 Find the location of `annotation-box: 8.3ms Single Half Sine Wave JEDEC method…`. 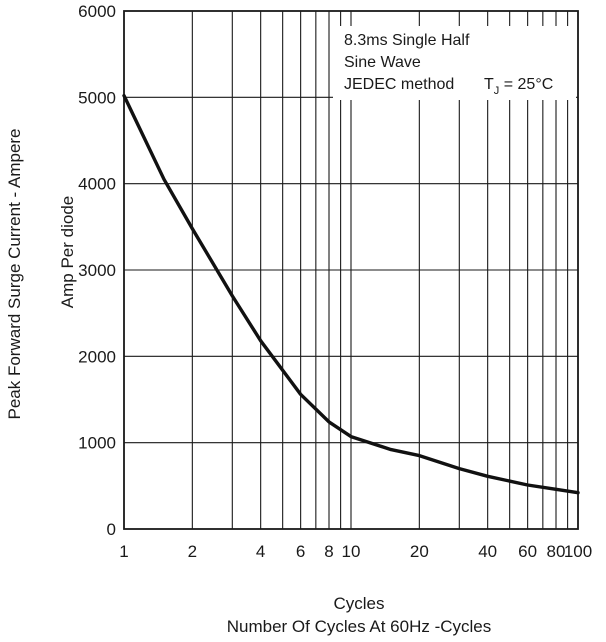

annotation-box: 8.3ms Single Half Sine Wave JEDEC method… is located at coordinates (454, 63).